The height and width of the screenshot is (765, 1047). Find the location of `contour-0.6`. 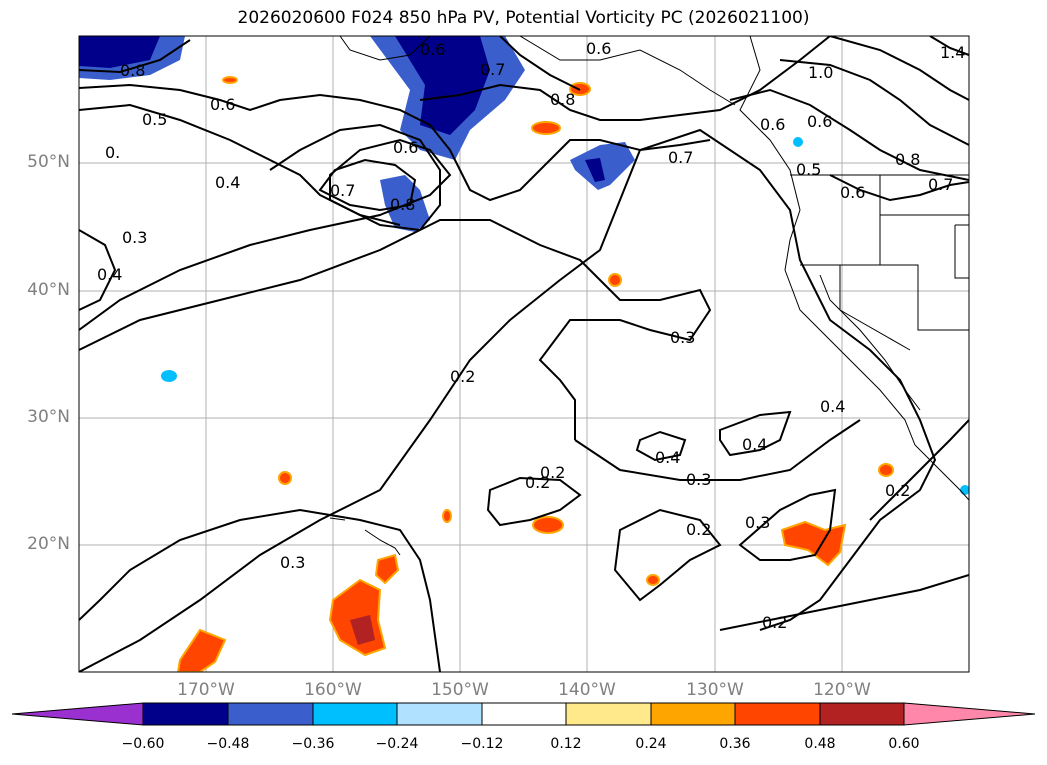

contour-0.6 is located at coordinates (395, 142).